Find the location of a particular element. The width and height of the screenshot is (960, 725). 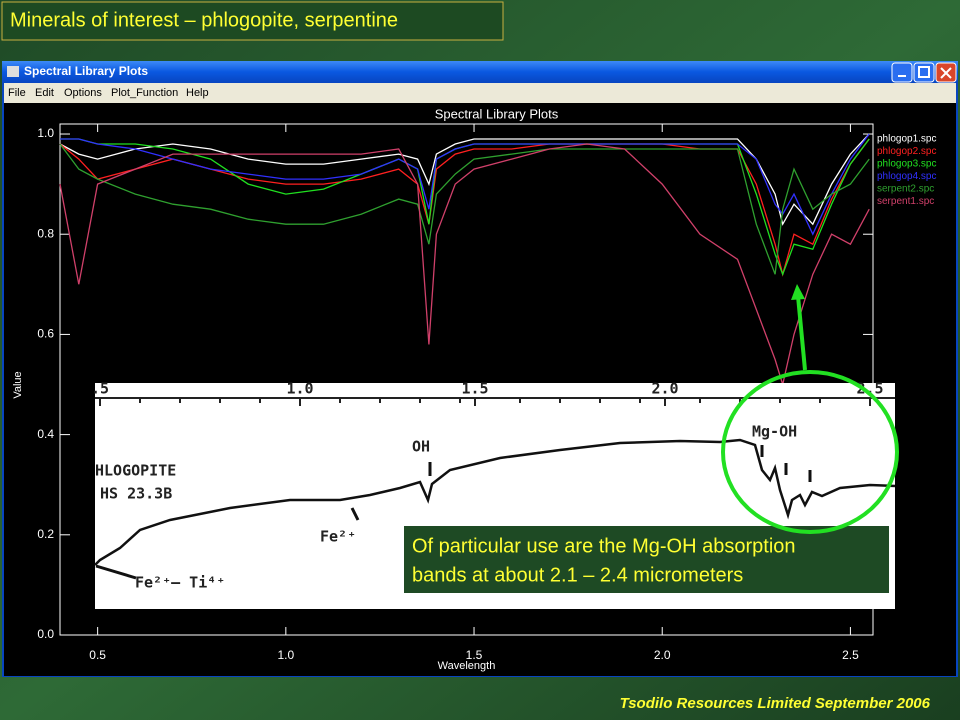

inset-axis-label: .5 is located at coordinates (100, 389).